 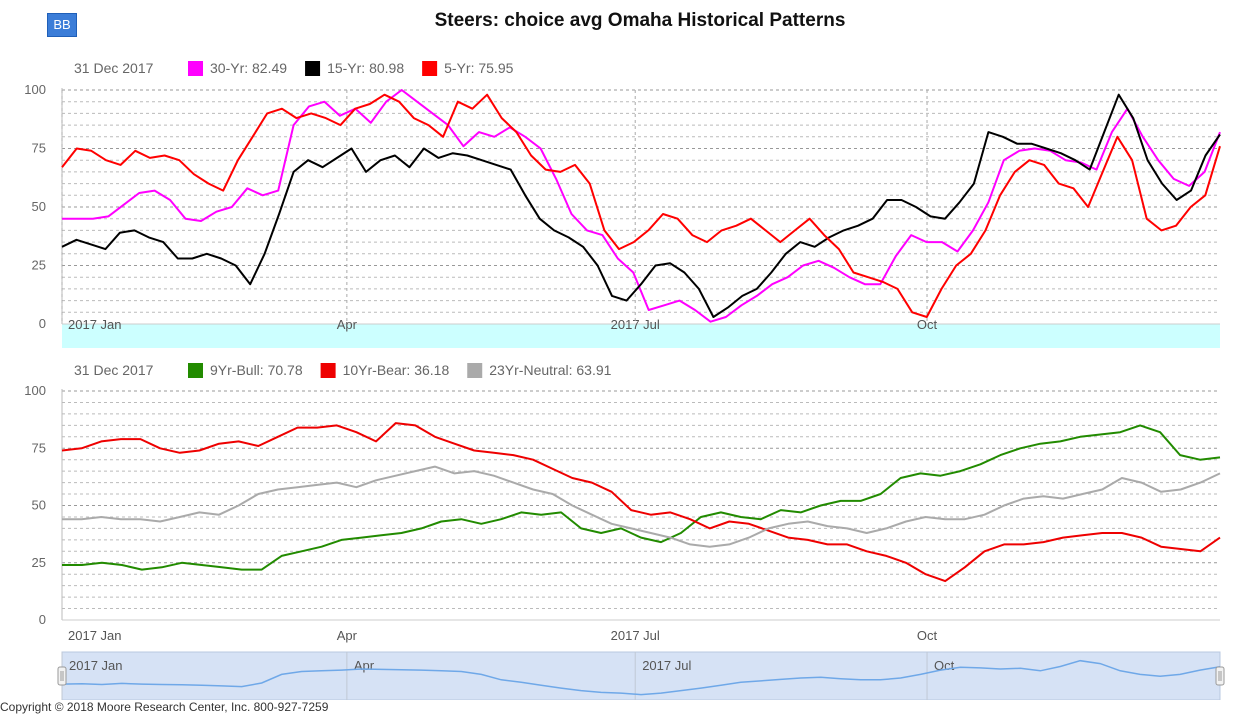 I want to click on navigator-tick-label: 2017 Jul, so click(x=666, y=665).